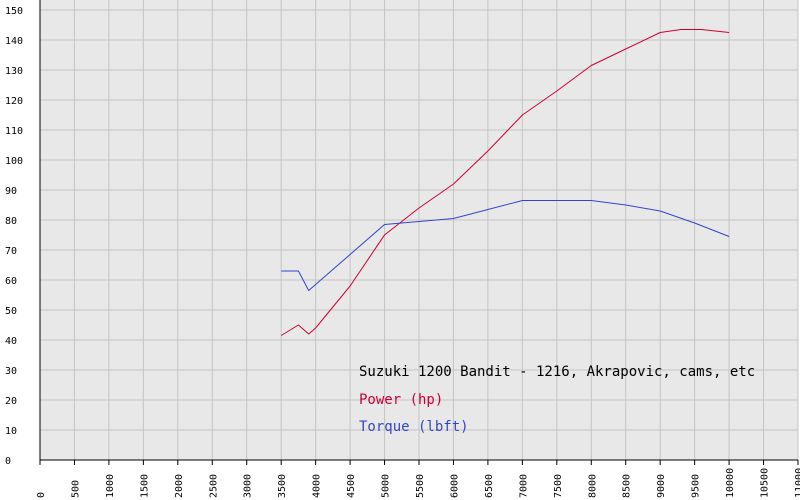 The width and height of the screenshot is (800, 500). I want to click on x-tick-label: 2000, so click(179, 486).